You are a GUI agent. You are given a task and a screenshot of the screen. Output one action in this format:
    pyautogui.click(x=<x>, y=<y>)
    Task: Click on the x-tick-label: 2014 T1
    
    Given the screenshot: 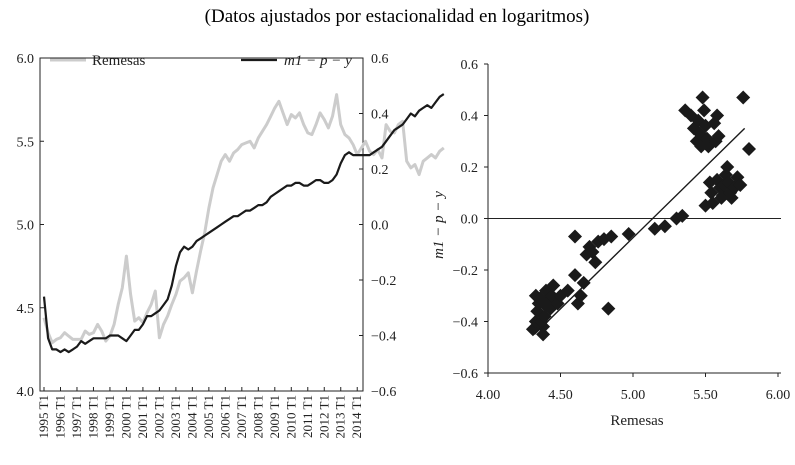 What is the action you would take?
    pyautogui.click(x=356, y=416)
    